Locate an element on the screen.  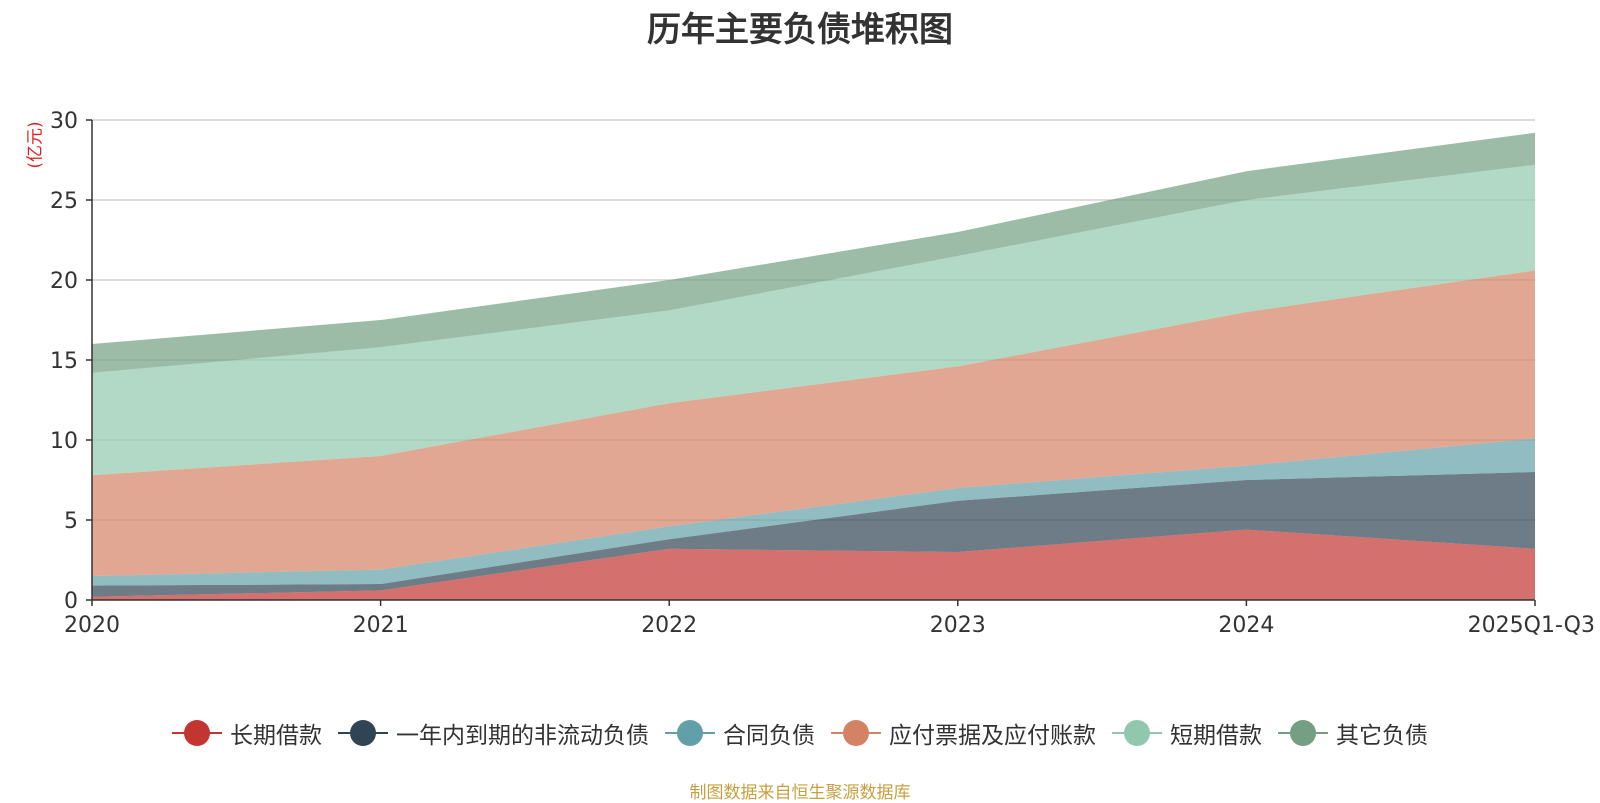
legend-item: 其它负债 is located at coordinates (1353, 733).